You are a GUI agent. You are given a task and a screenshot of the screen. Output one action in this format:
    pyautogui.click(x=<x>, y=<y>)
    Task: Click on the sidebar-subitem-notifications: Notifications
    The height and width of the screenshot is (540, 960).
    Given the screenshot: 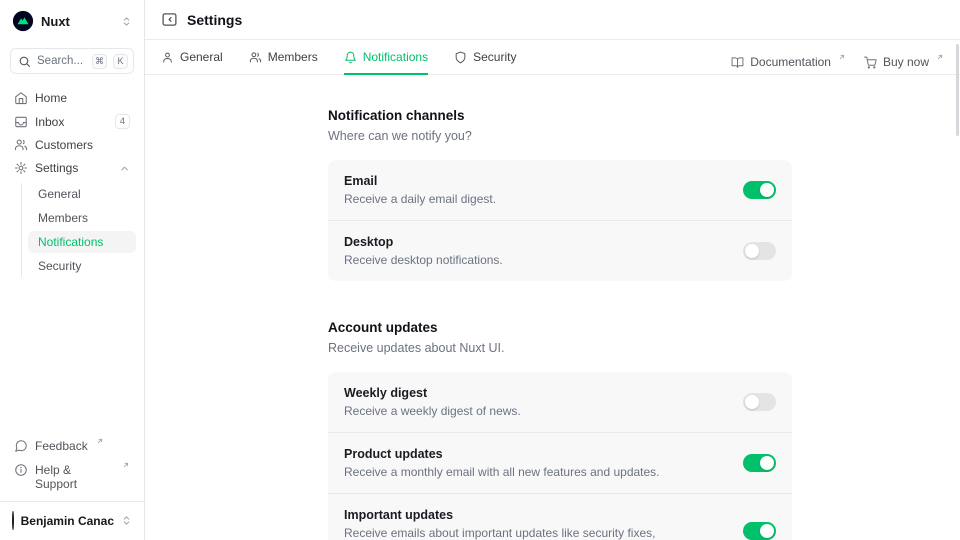 What is the action you would take?
    pyautogui.click(x=82, y=242)
    